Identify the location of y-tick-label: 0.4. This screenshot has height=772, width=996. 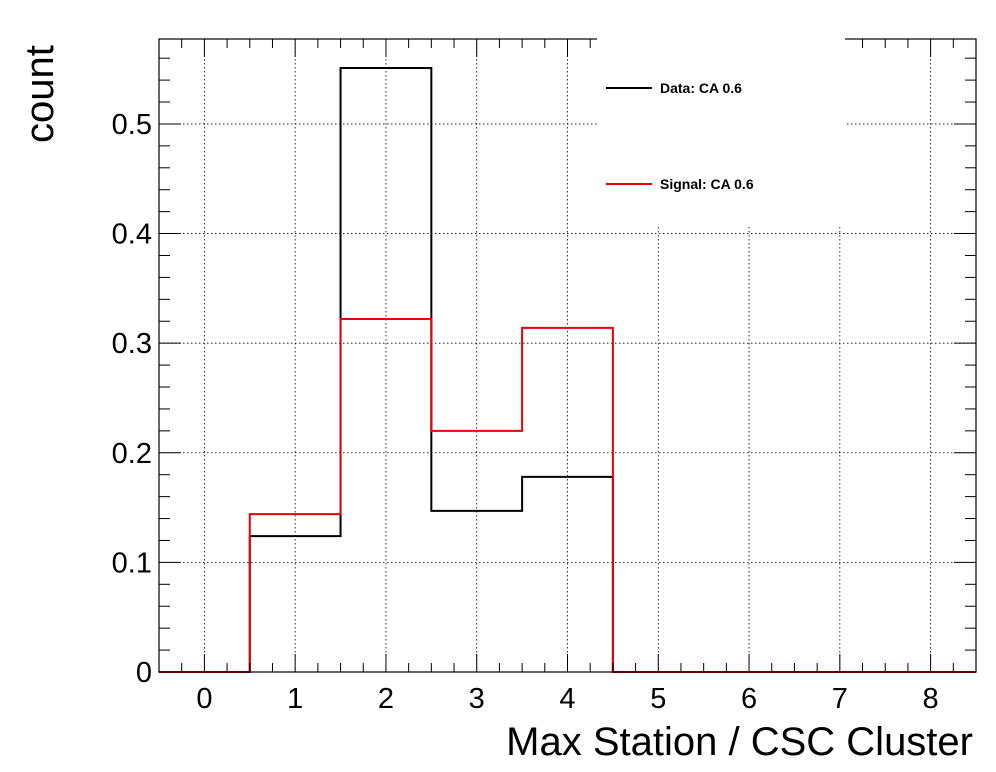
(132, 235).